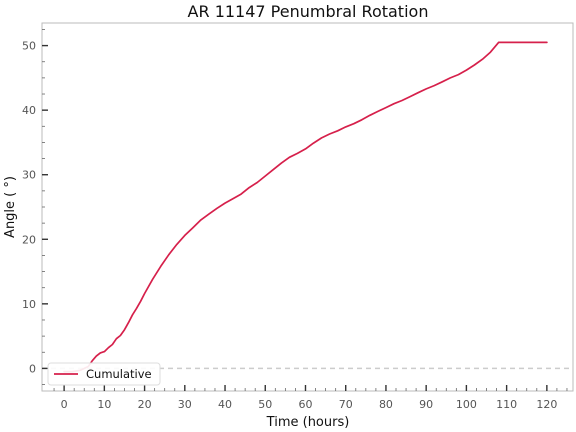 The width and height of the screenshot is (576, 432). Describe the element at coordinates (29, 304) in the screenshot. I see `y-tick-label: 10` at that location.